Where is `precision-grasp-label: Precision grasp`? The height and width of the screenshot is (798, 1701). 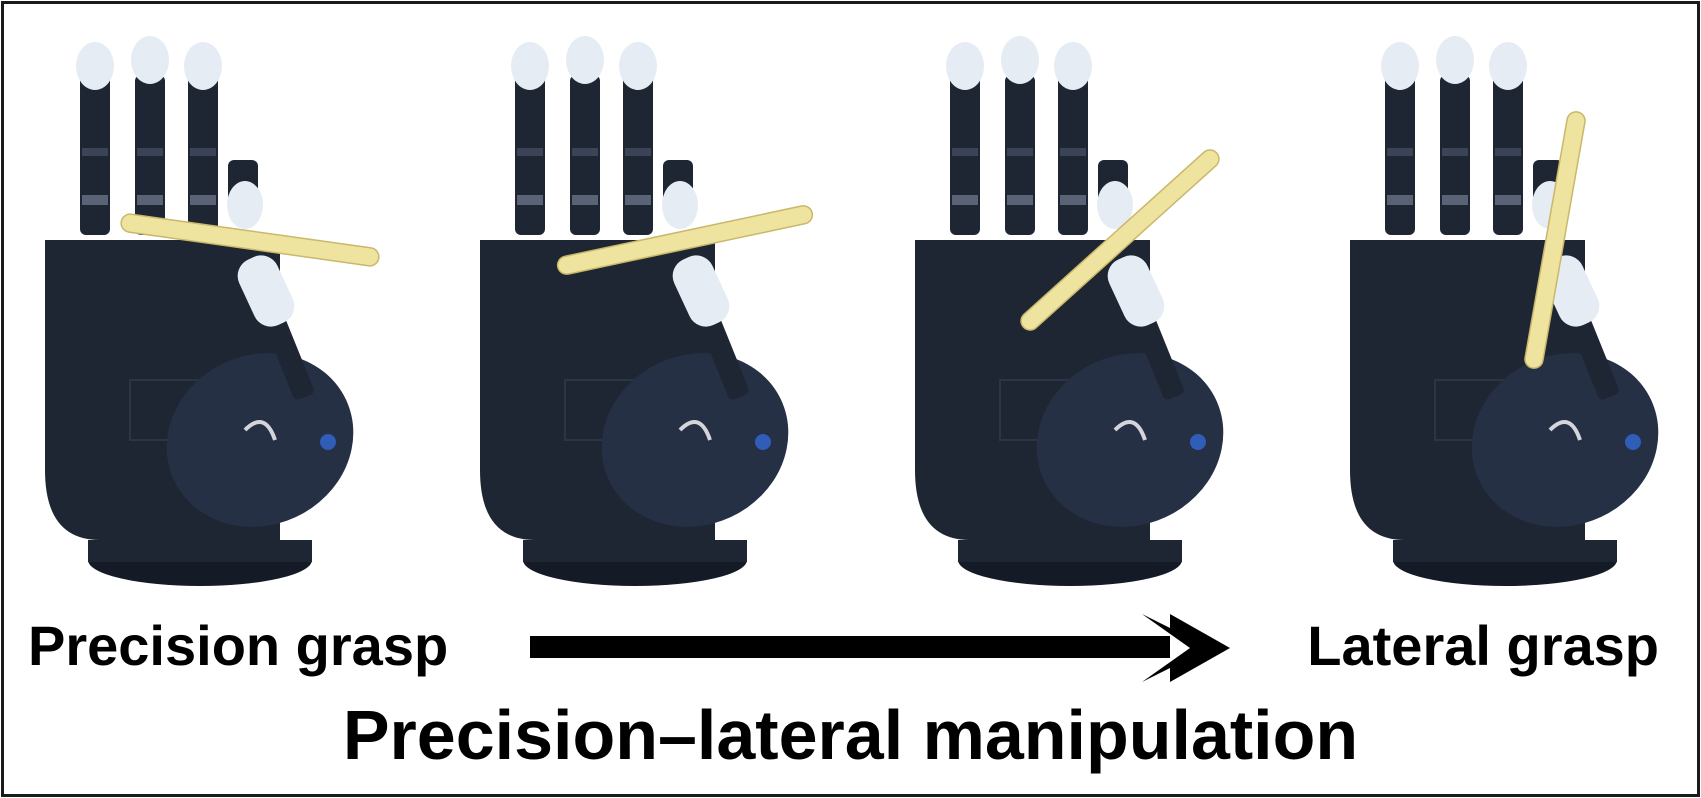
precision-grasp-label: Precision grasp is located at coordinates (238, 645).